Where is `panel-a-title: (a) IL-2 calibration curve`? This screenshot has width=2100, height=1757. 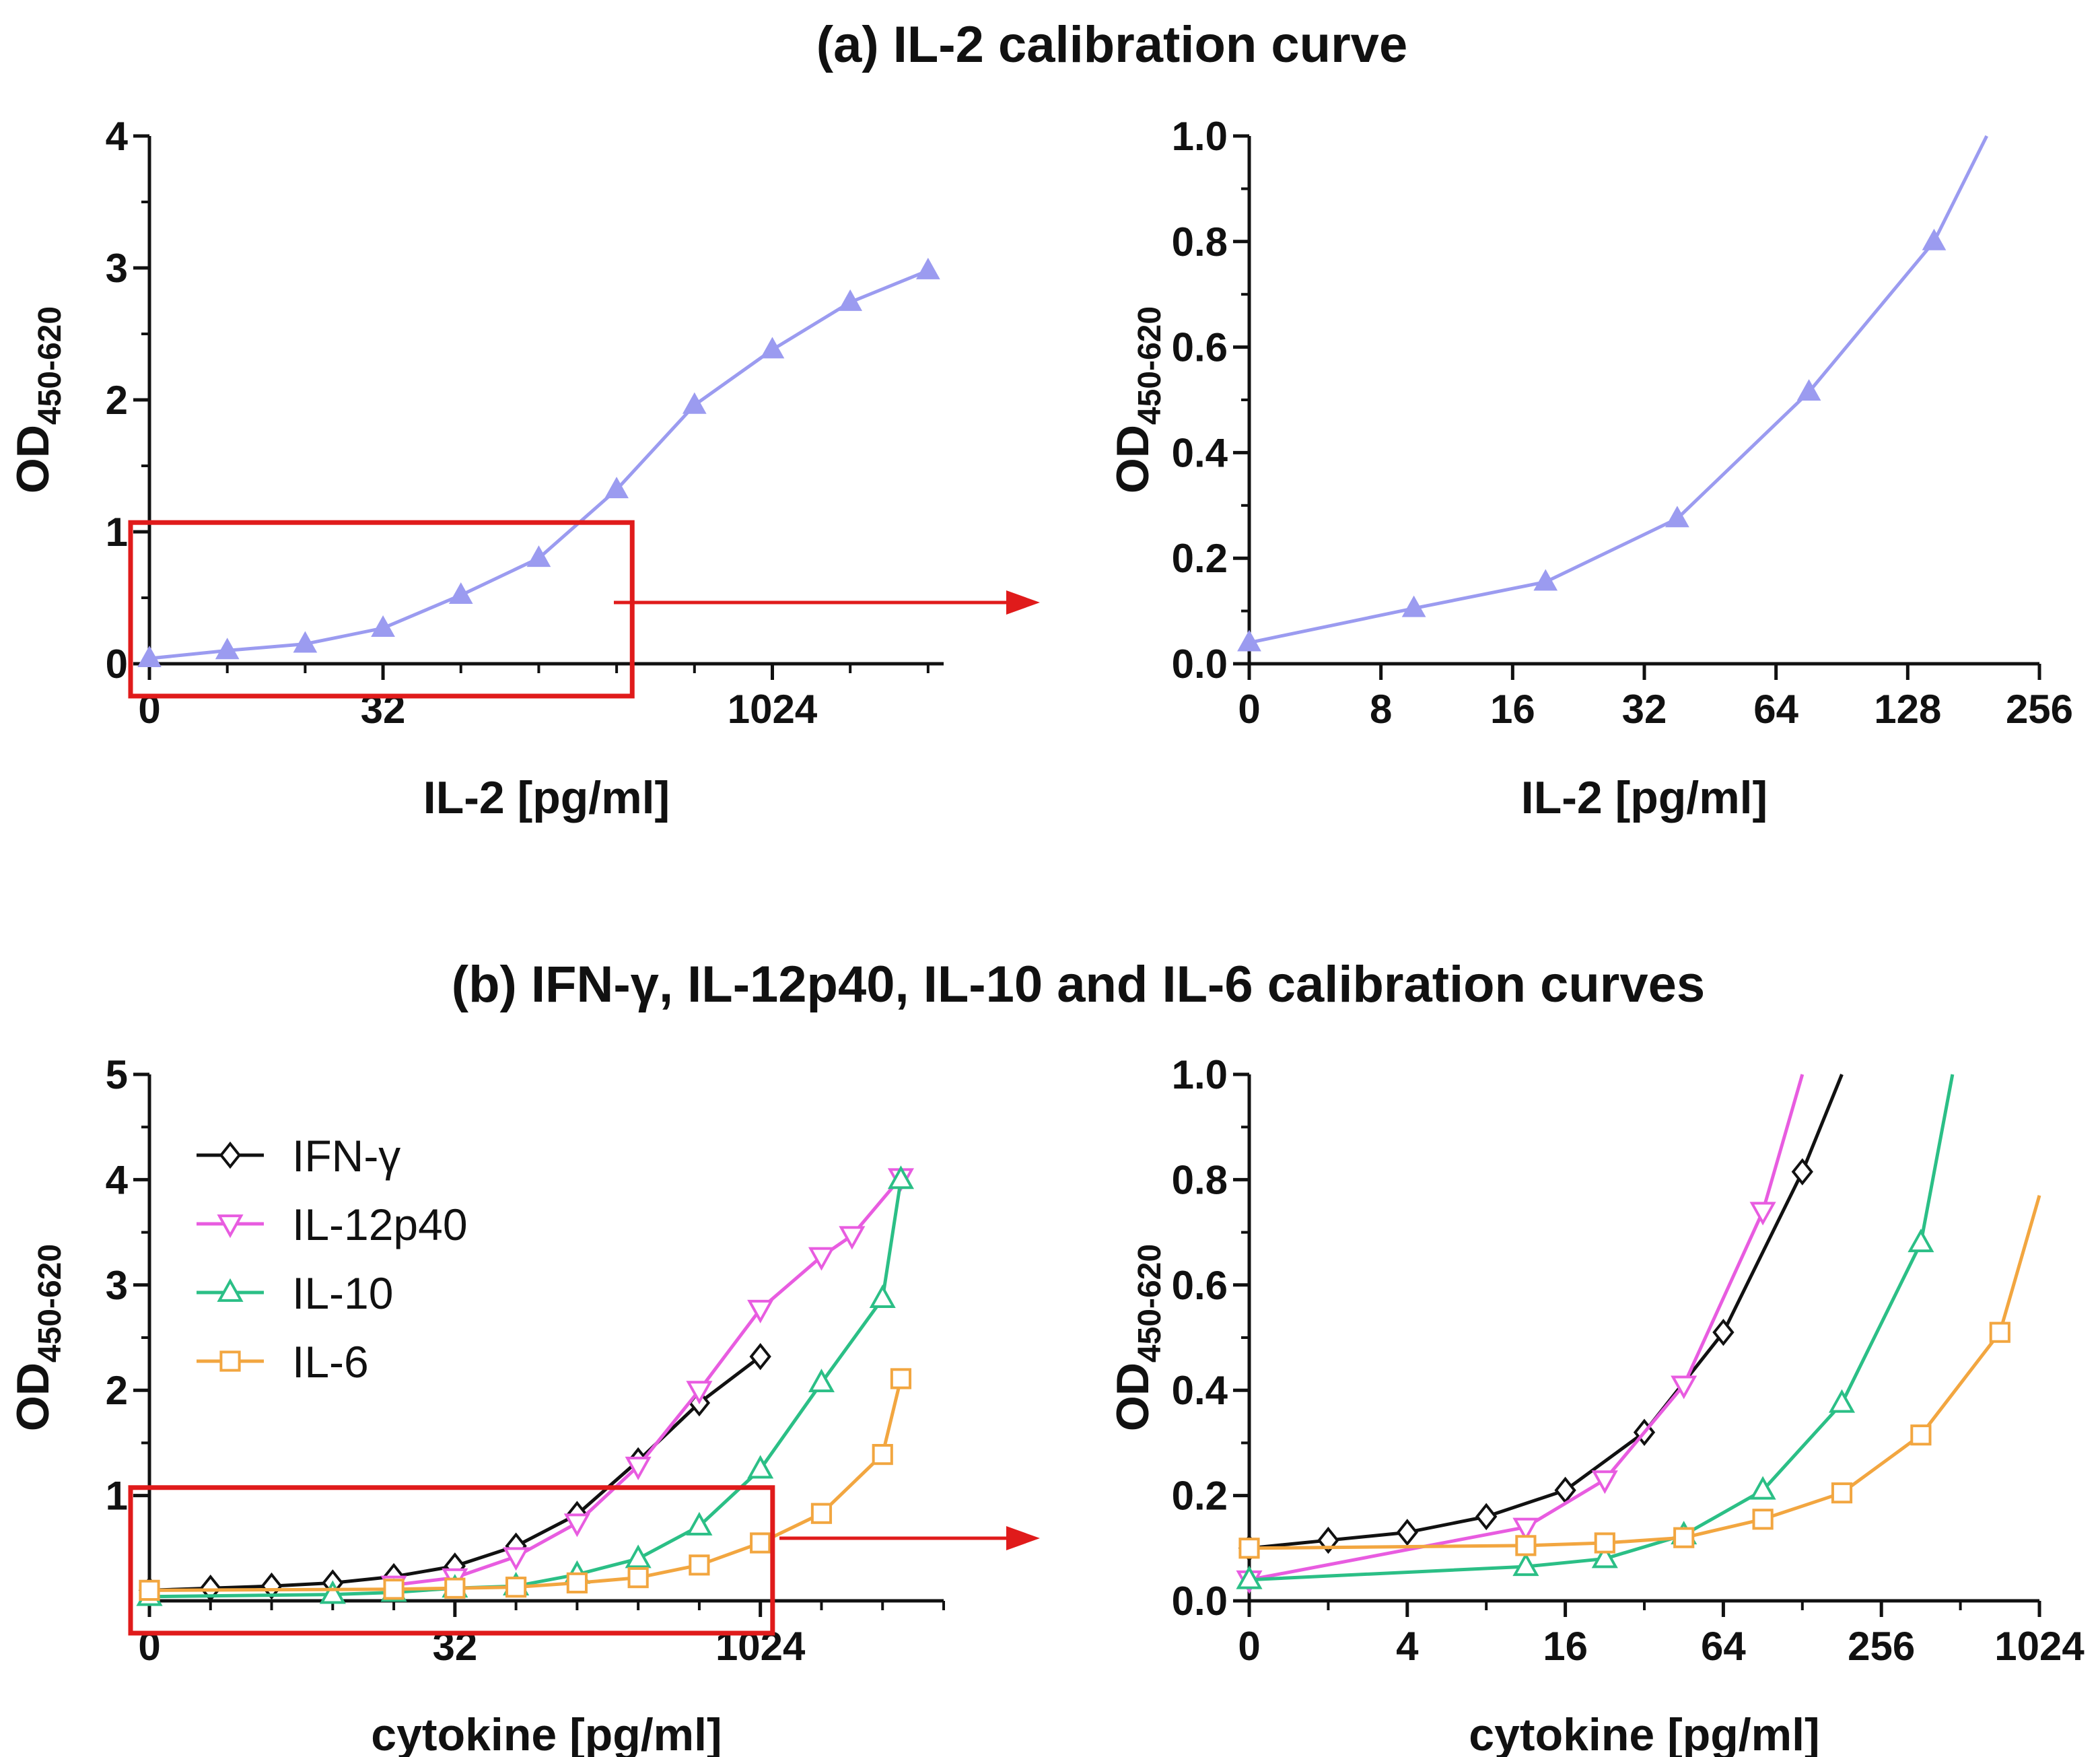
panel-a-title: (a) IL-2 calibration curve is located at coordinates (1112, 44).